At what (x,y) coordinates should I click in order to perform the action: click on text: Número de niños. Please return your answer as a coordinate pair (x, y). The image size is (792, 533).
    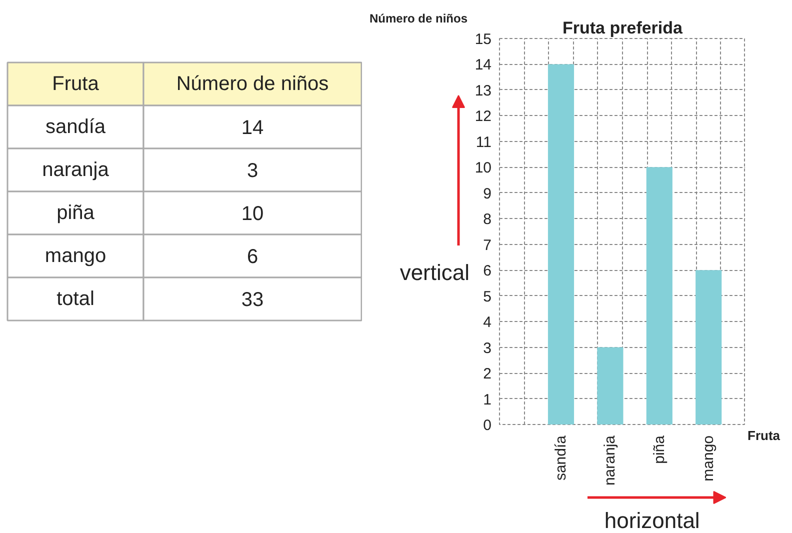
    Looking at the image, I should click on (252, 84).